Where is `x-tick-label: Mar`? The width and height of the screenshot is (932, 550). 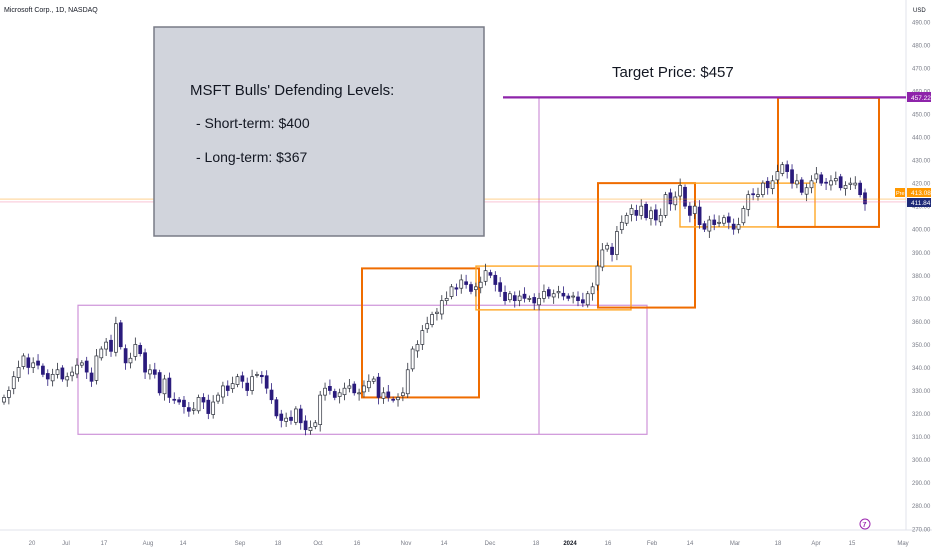
x-tick-label: Mar is located at coordinates (735, 544).